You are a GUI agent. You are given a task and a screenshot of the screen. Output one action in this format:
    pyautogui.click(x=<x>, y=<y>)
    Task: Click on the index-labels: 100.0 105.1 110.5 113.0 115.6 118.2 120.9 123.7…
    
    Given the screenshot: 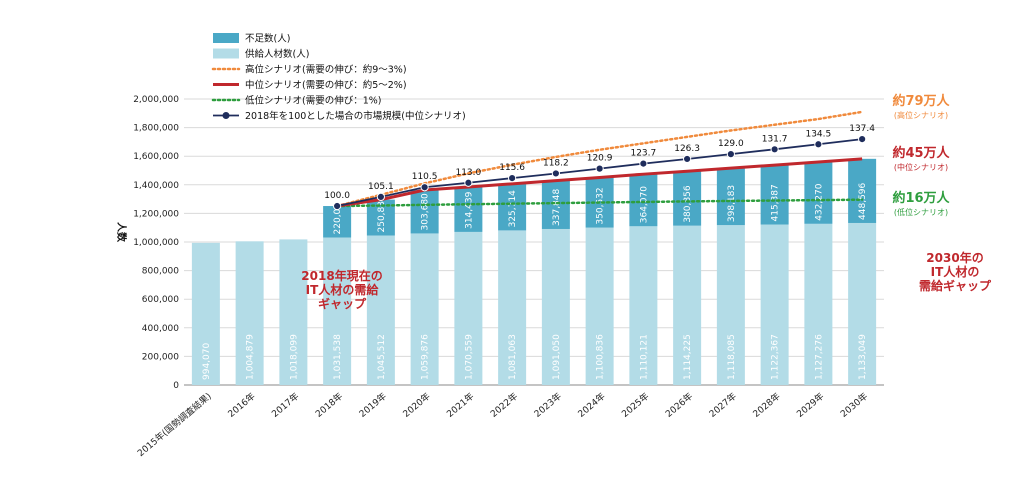 What is the action you would take?
    pyautogui.click(x=599, y=162)
    